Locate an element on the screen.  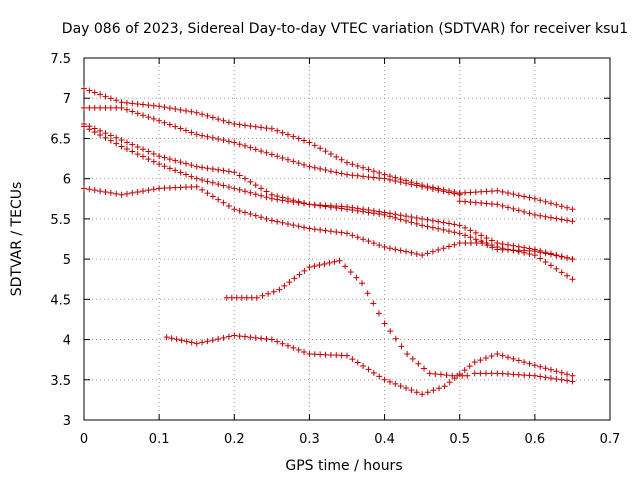
y-tick-label: 7.5 is located at coordinates (60, 59).